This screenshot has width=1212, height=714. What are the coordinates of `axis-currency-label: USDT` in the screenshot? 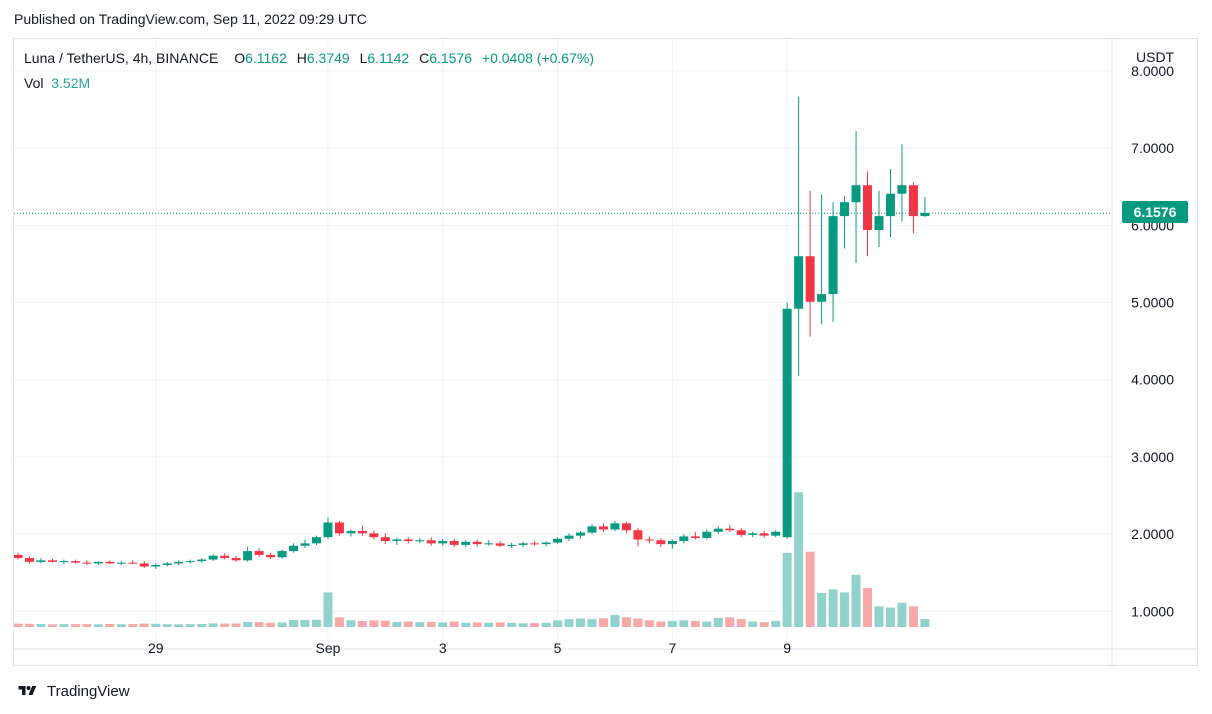 It's located at (1155, 57).